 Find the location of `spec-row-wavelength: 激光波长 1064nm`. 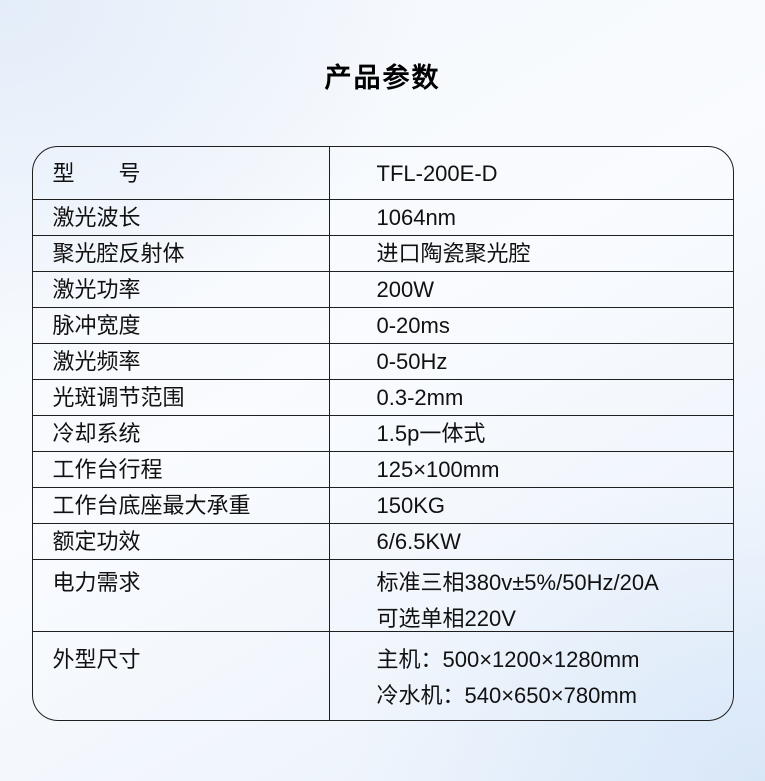

spec-row-wavelength: 激光波长 1064nm is located at coordinates (382, 217).